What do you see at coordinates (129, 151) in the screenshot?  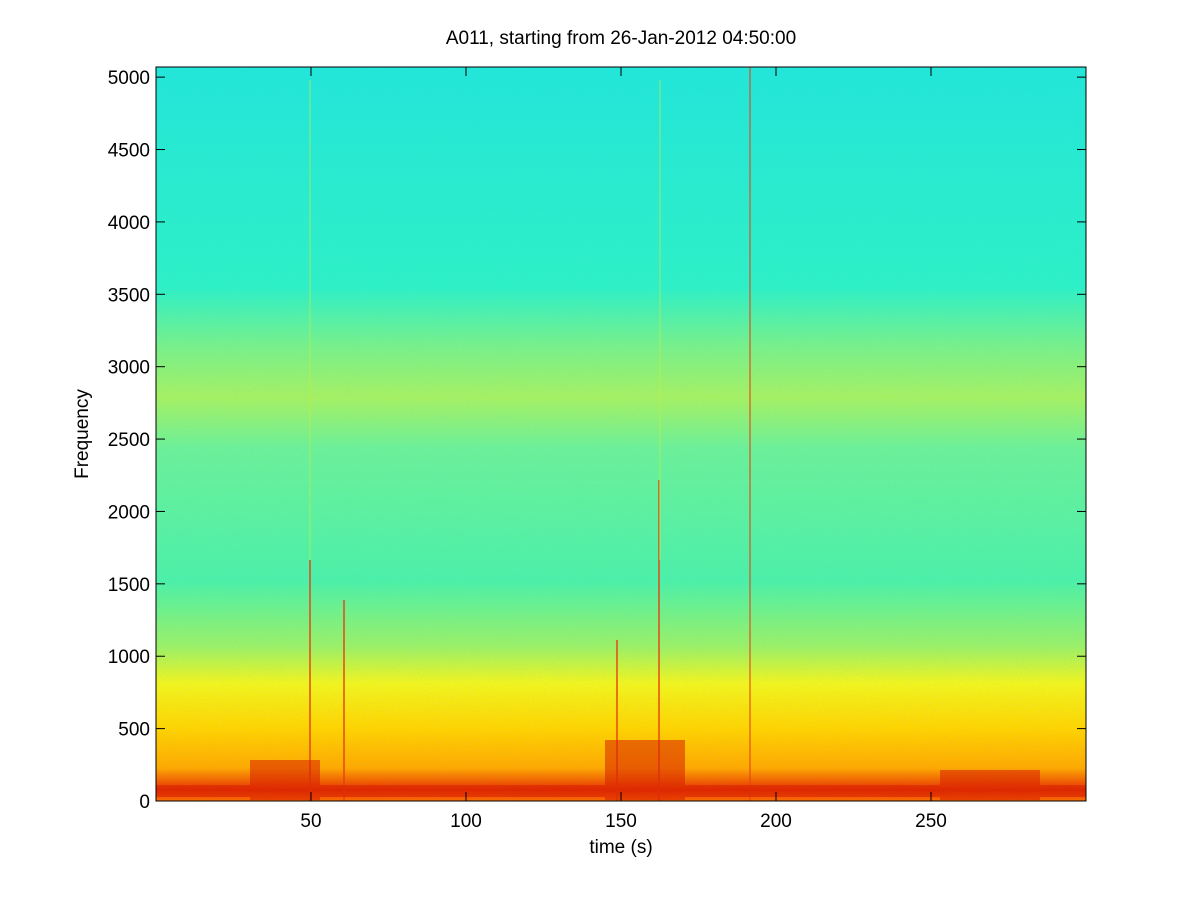 I see `y-tick-label: 4500` at bounding box center [129, 151].